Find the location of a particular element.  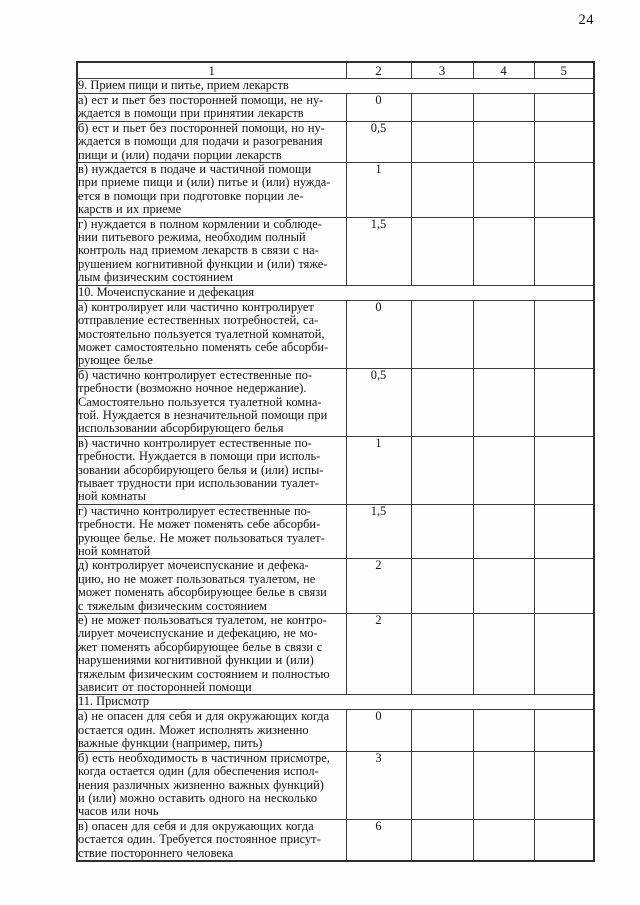

section-title-row: 11. Присмотр is located at coordinates (335, 702).